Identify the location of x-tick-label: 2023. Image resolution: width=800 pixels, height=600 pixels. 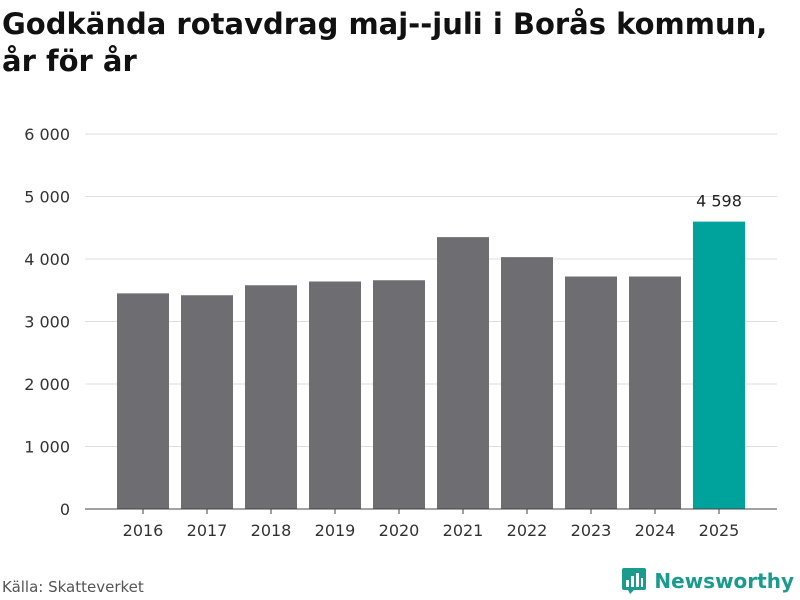
(591, 530).